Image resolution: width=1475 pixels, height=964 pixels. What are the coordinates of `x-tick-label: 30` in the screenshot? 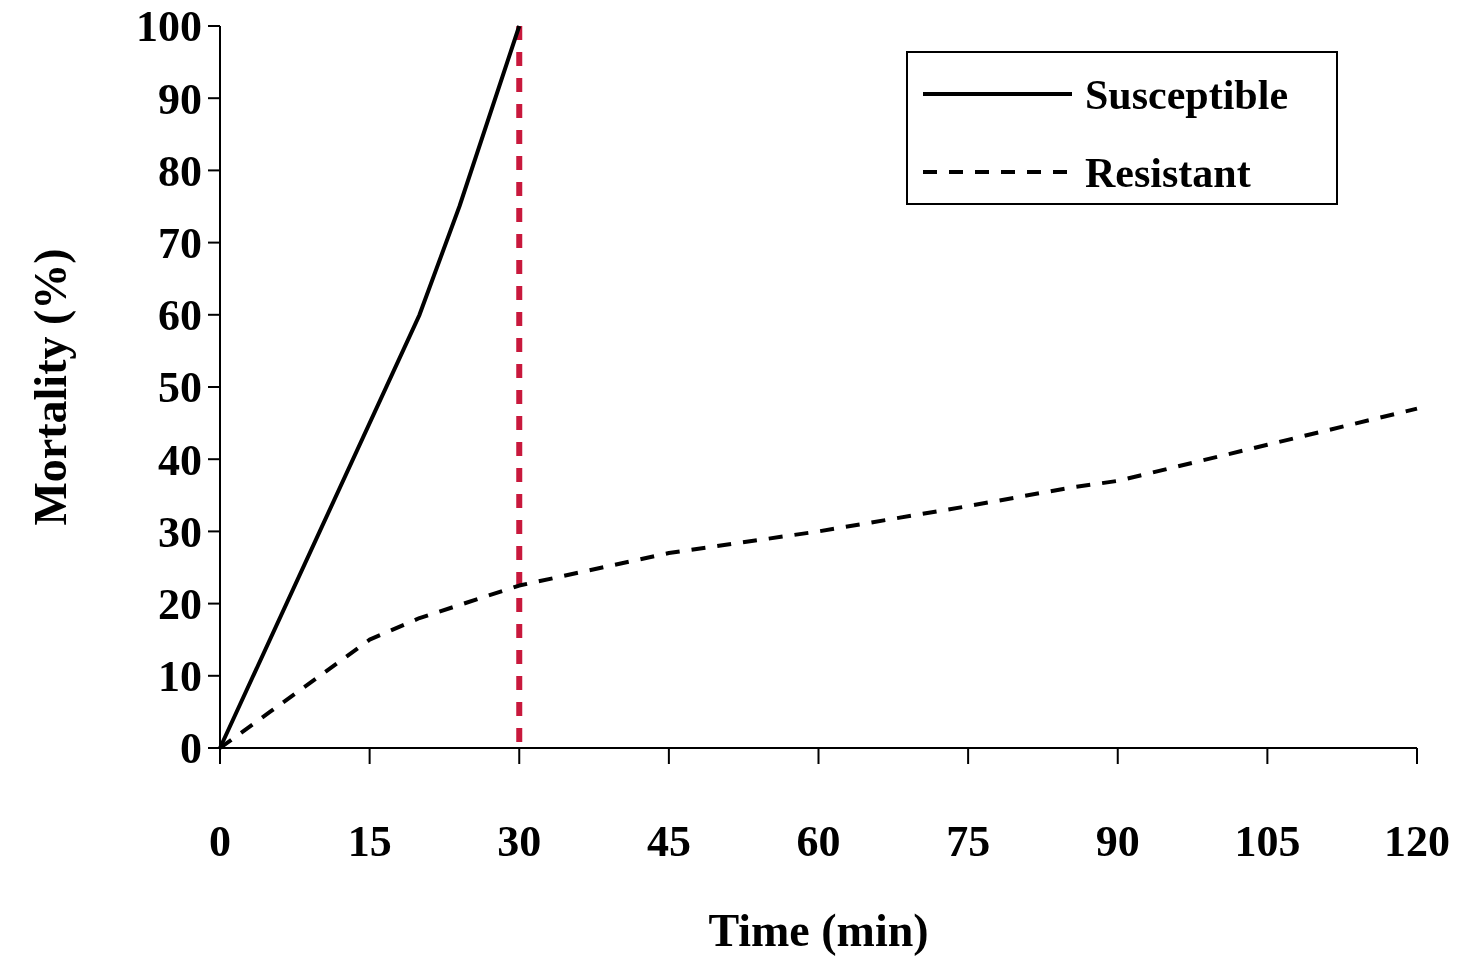 It's located at (519, 841).